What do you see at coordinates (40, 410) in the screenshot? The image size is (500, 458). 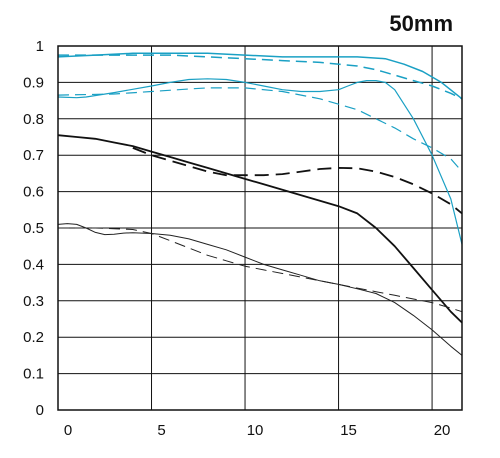 I see `y-tick-label: 0` at bounding box center [40, 410].